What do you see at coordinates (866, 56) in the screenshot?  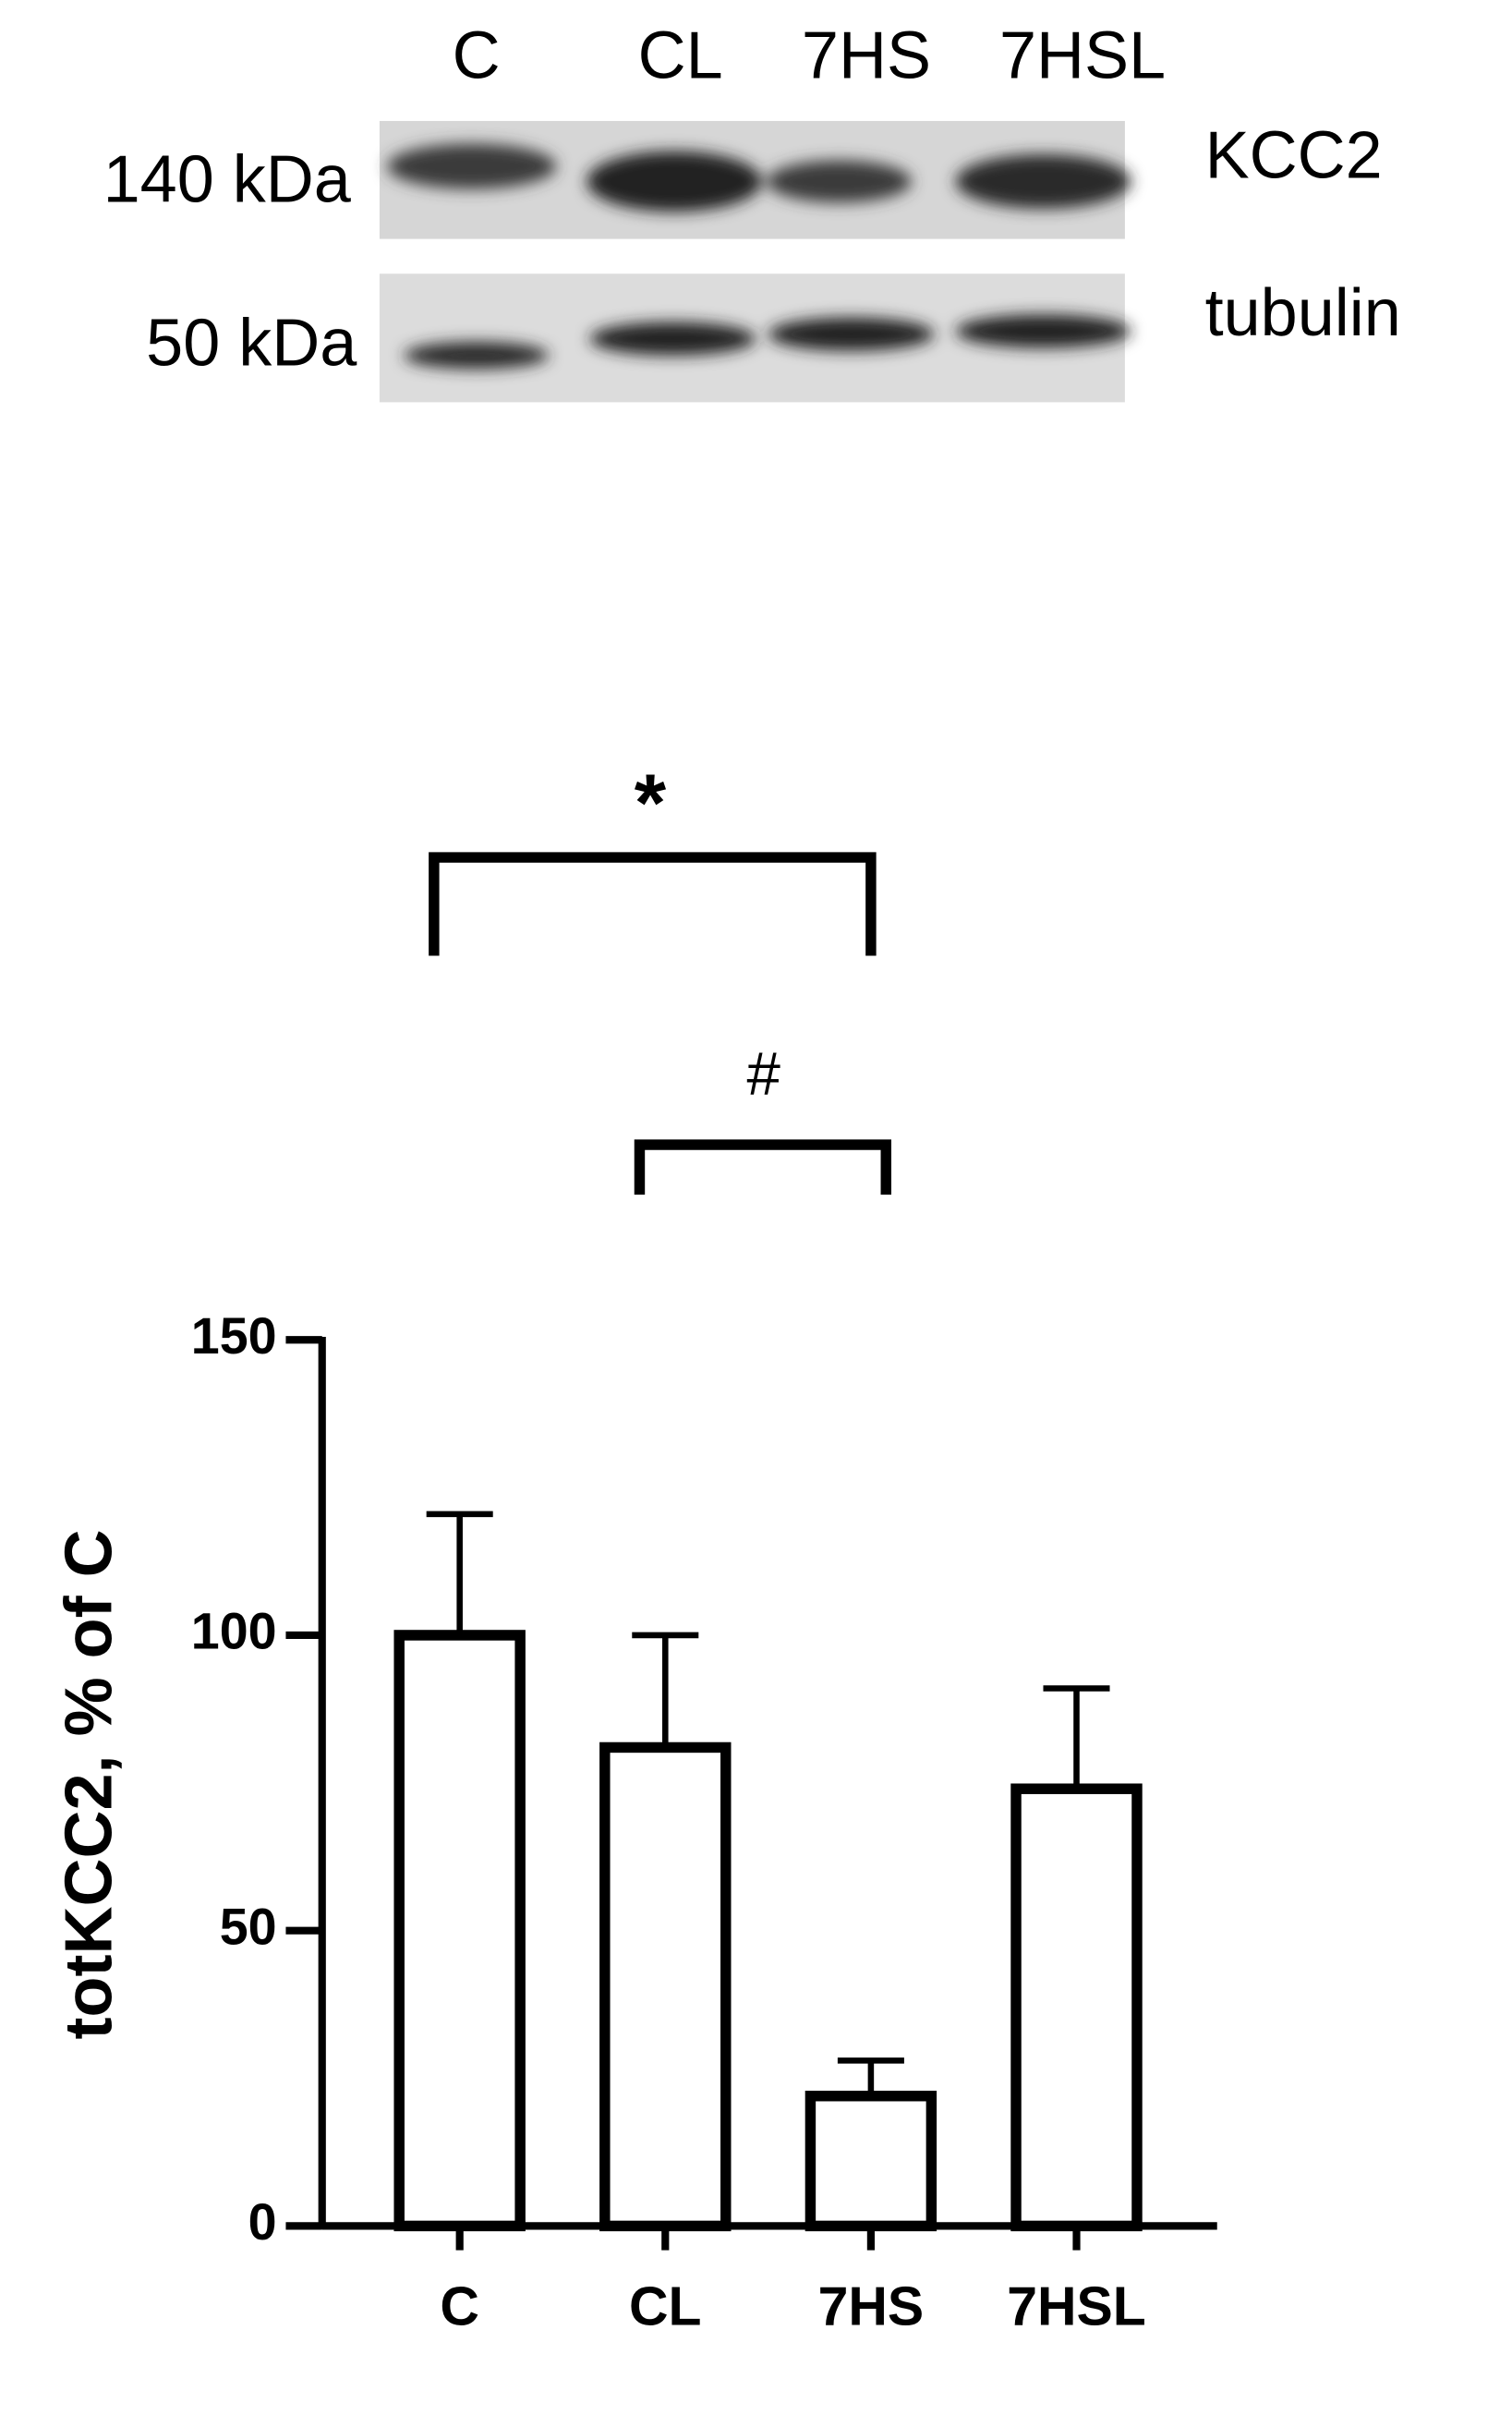 I see `lane-label: 7HS` at bounding box center [866, 56].